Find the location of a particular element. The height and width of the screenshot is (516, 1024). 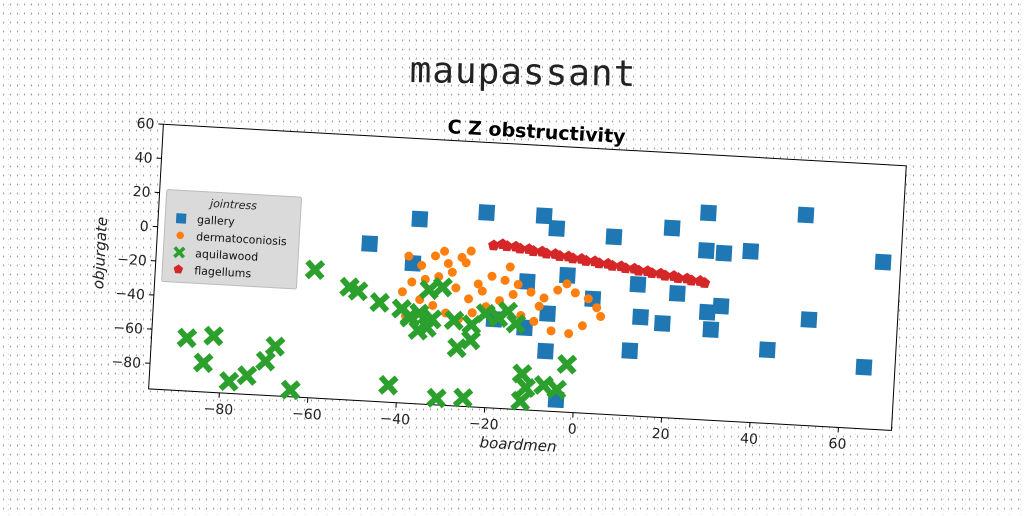

y-tick-label: 40 is located at coordinates (143, 158).